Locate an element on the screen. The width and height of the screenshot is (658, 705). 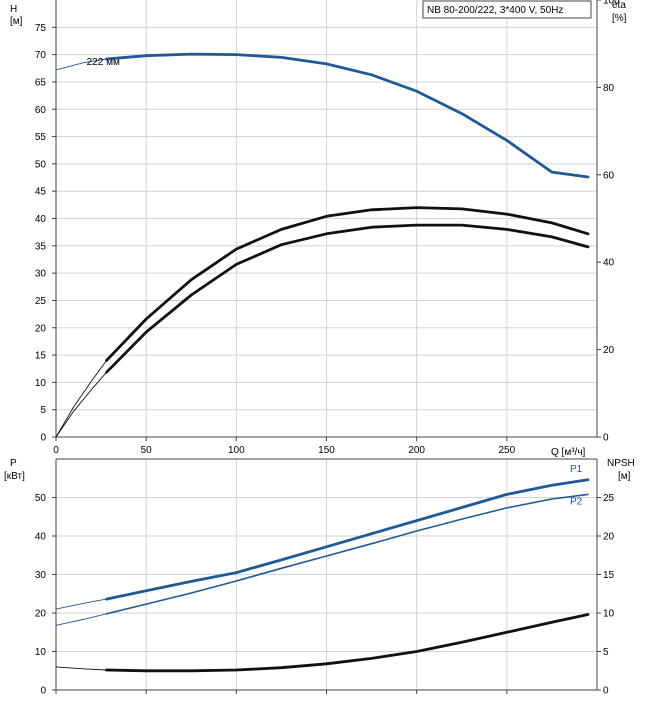
bottom-series-2-line is located at coordinates (347, 643).